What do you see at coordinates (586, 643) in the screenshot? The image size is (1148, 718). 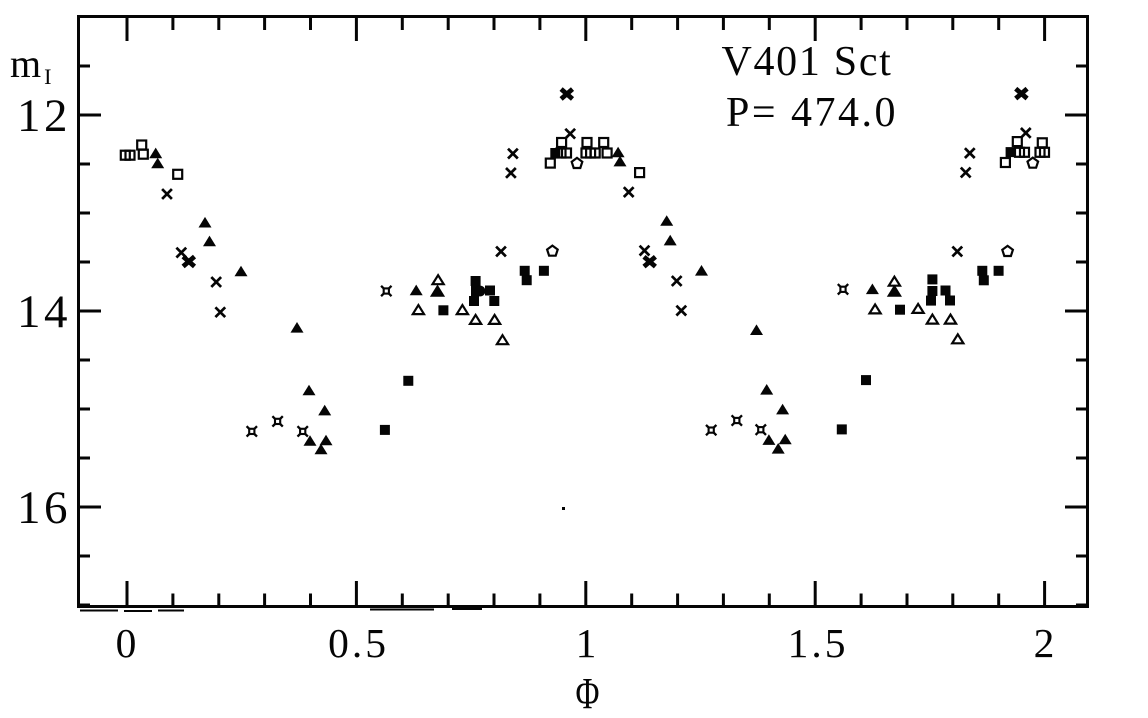 I see `svg-text: 1` at bounding box center [586, 643].